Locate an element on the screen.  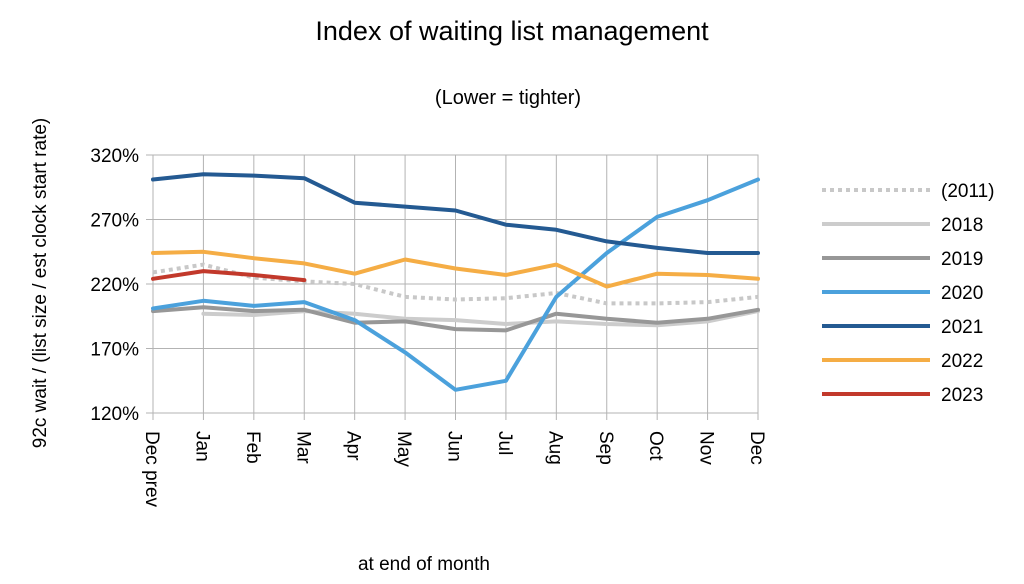
y-tick-label: 270% is located at coordinates (114, 221).